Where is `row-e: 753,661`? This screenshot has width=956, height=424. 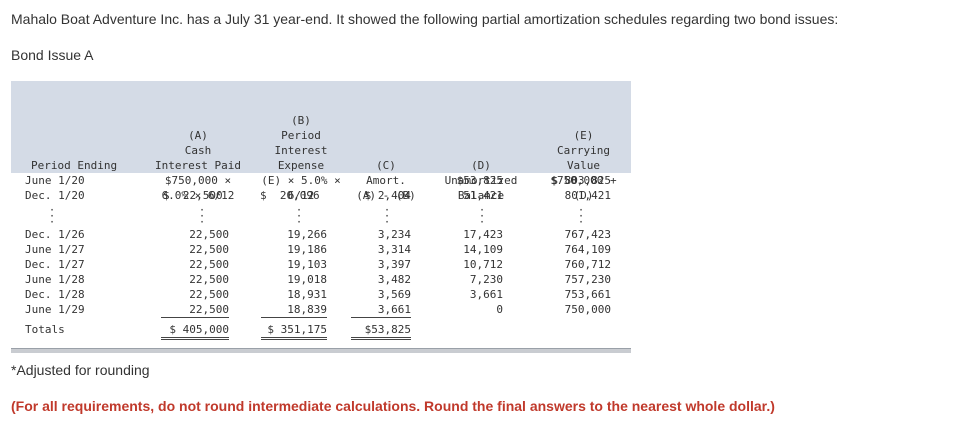 row-e: 753,661 is located at coordinates (587, 294).